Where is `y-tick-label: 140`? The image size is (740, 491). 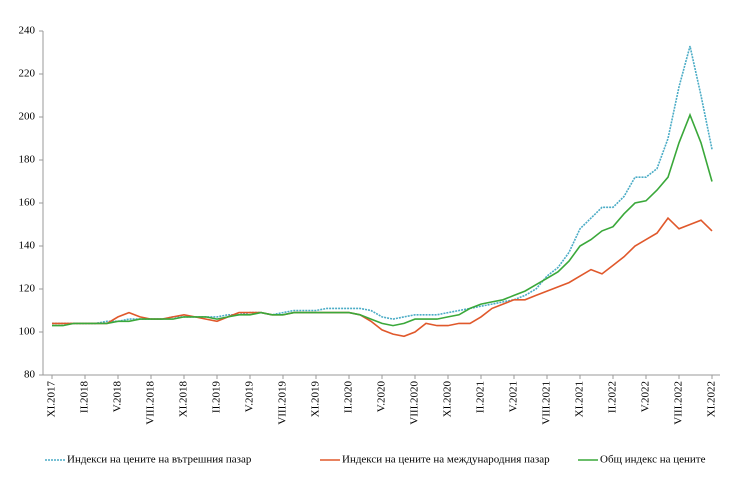
y-tick-label: 140 is located at coordinates (27, 246).